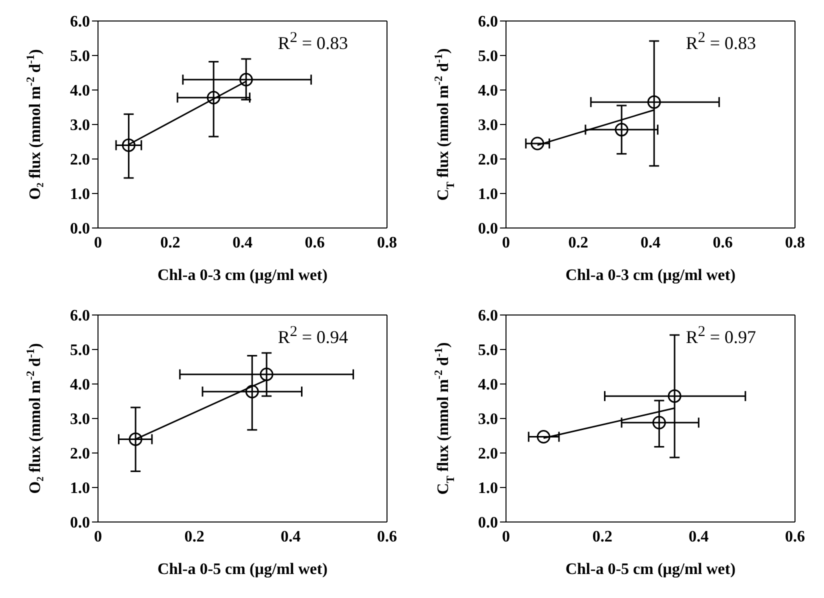 The width and height of the screenshot is (824, 598). Describe the element at coordinates (313, 336) in the screenshot. I see `annotation: R$^{2}$ = 0.94` at that location.